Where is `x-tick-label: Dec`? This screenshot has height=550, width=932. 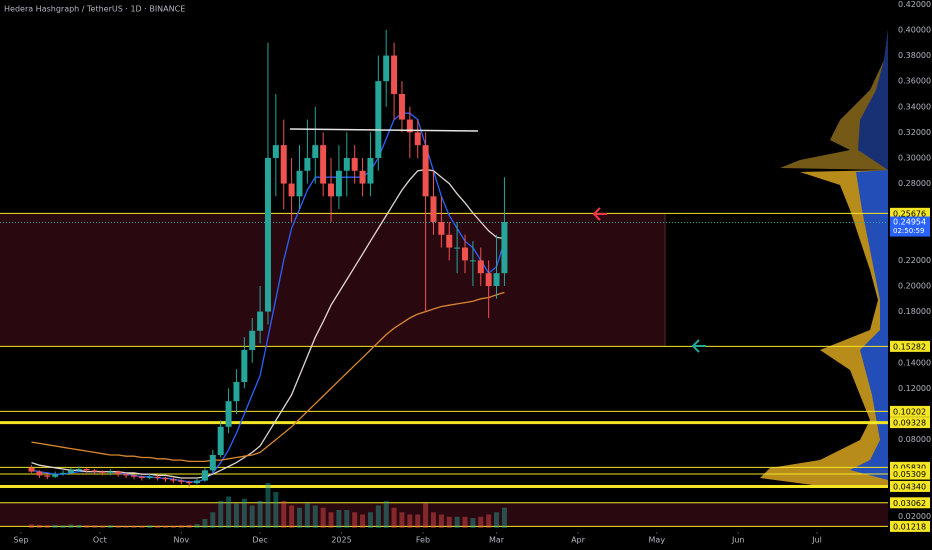 x-tick-label: Dec is located at coordinates (259, 540).